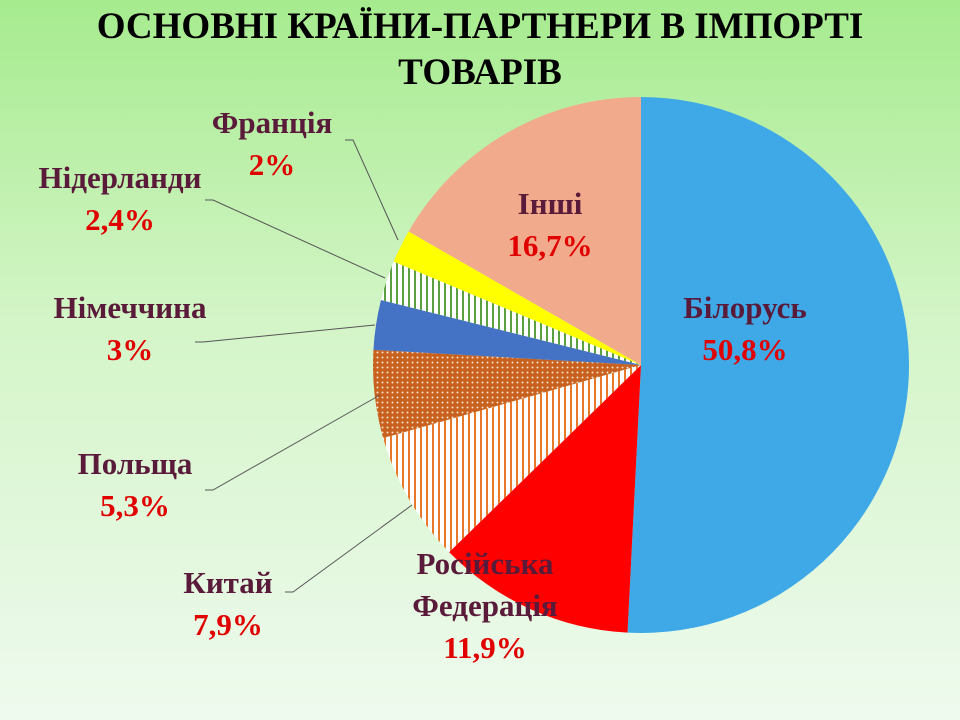 This screenshot has height=720, width=960. Describe the element at coordinates (135, 505) in the screenshot. I see `value-label: 5,3%` at that location.